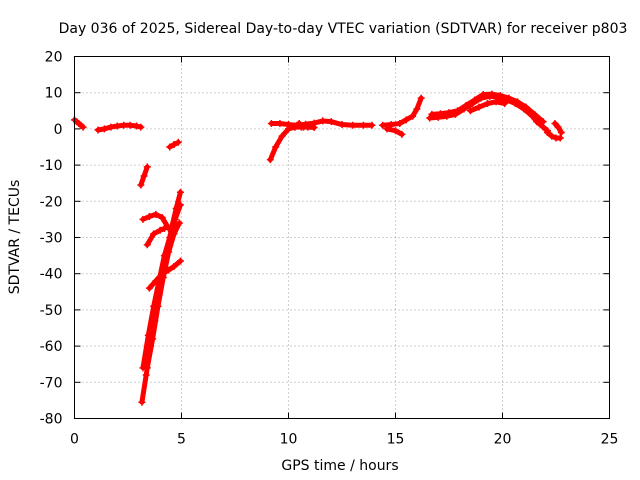 This screenshot has height=480, width=640. Describe the element at coordinates (15, 237) in the screenshot. I see `y-axis-label: SDTVAR / TECUs` at that location.